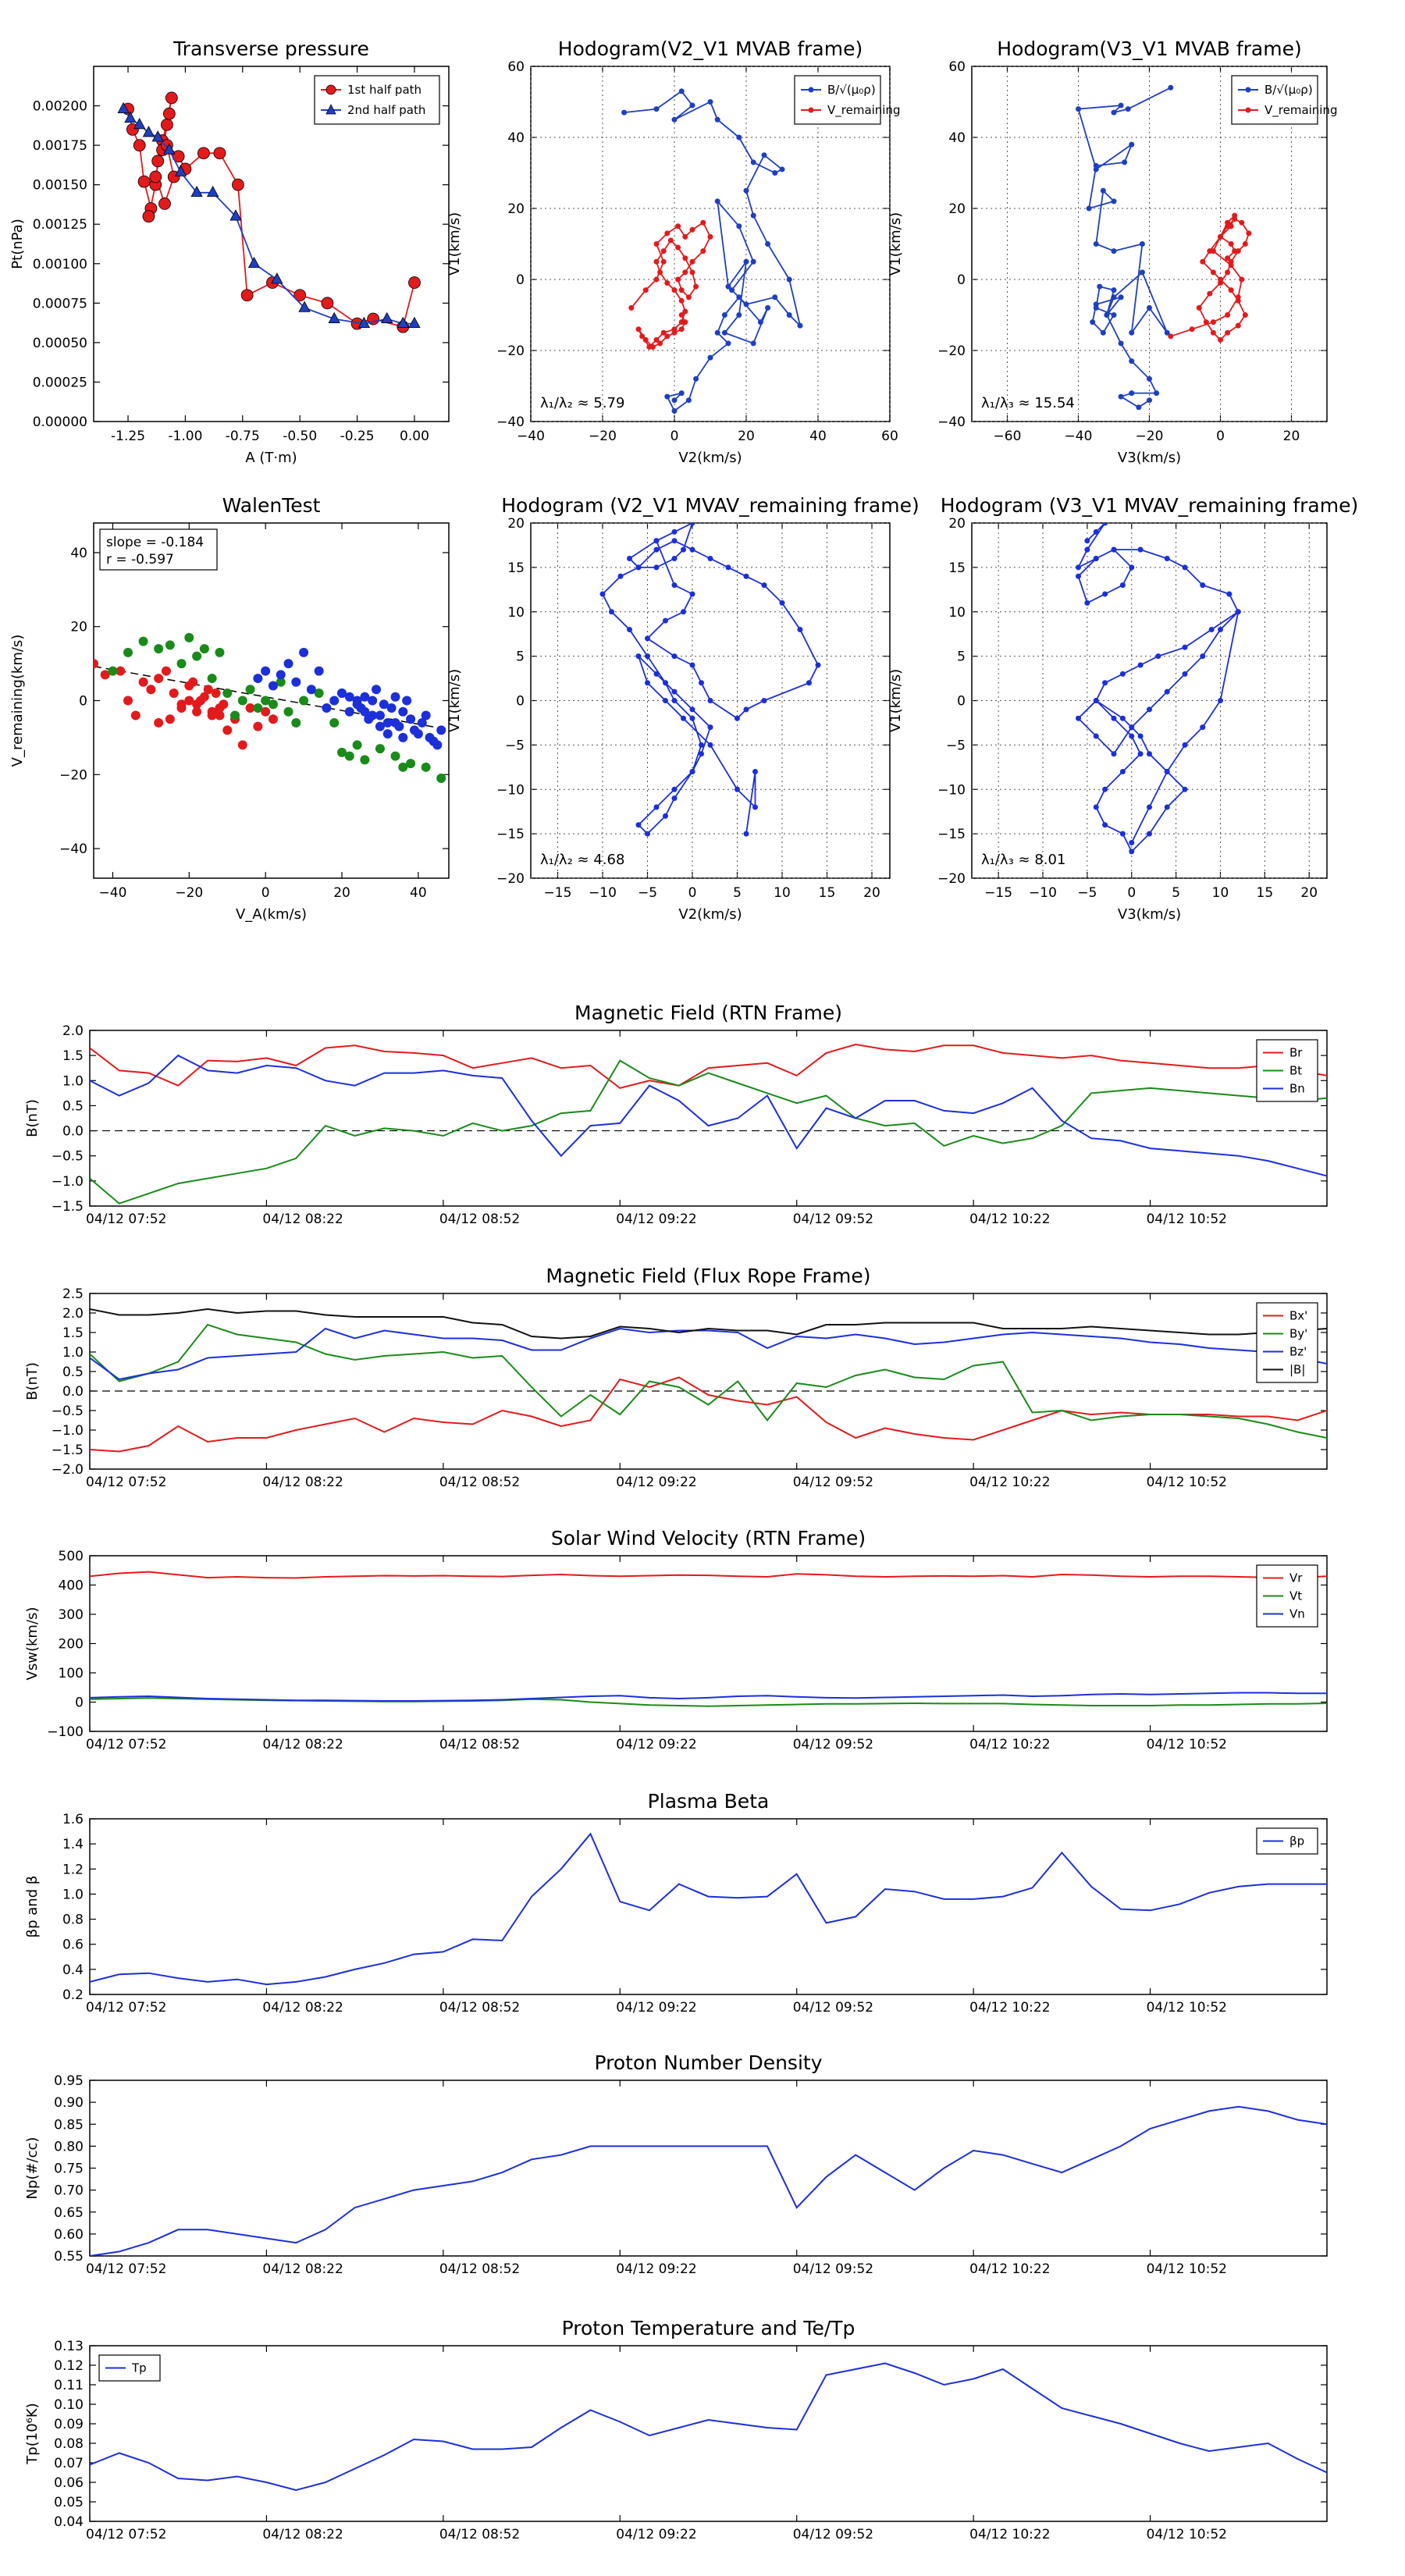  What do you see at coordinates (1124, 247) in the screenshot?
I see `series-line-B/√(μ₀ρ)` at bounding box center [1124, 247].